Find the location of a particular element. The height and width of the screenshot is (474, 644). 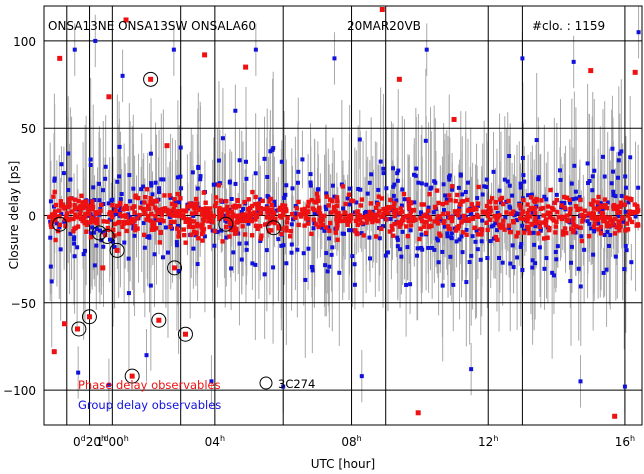

y-tick-label: 0 is located at coordinates (32, 217).